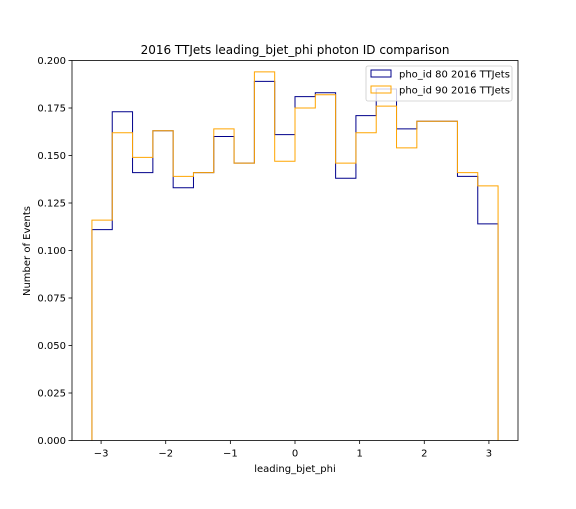  Describe the element at coordinates (165, 454) in the screenshot. I see `x-tick-label: −2` at that location.